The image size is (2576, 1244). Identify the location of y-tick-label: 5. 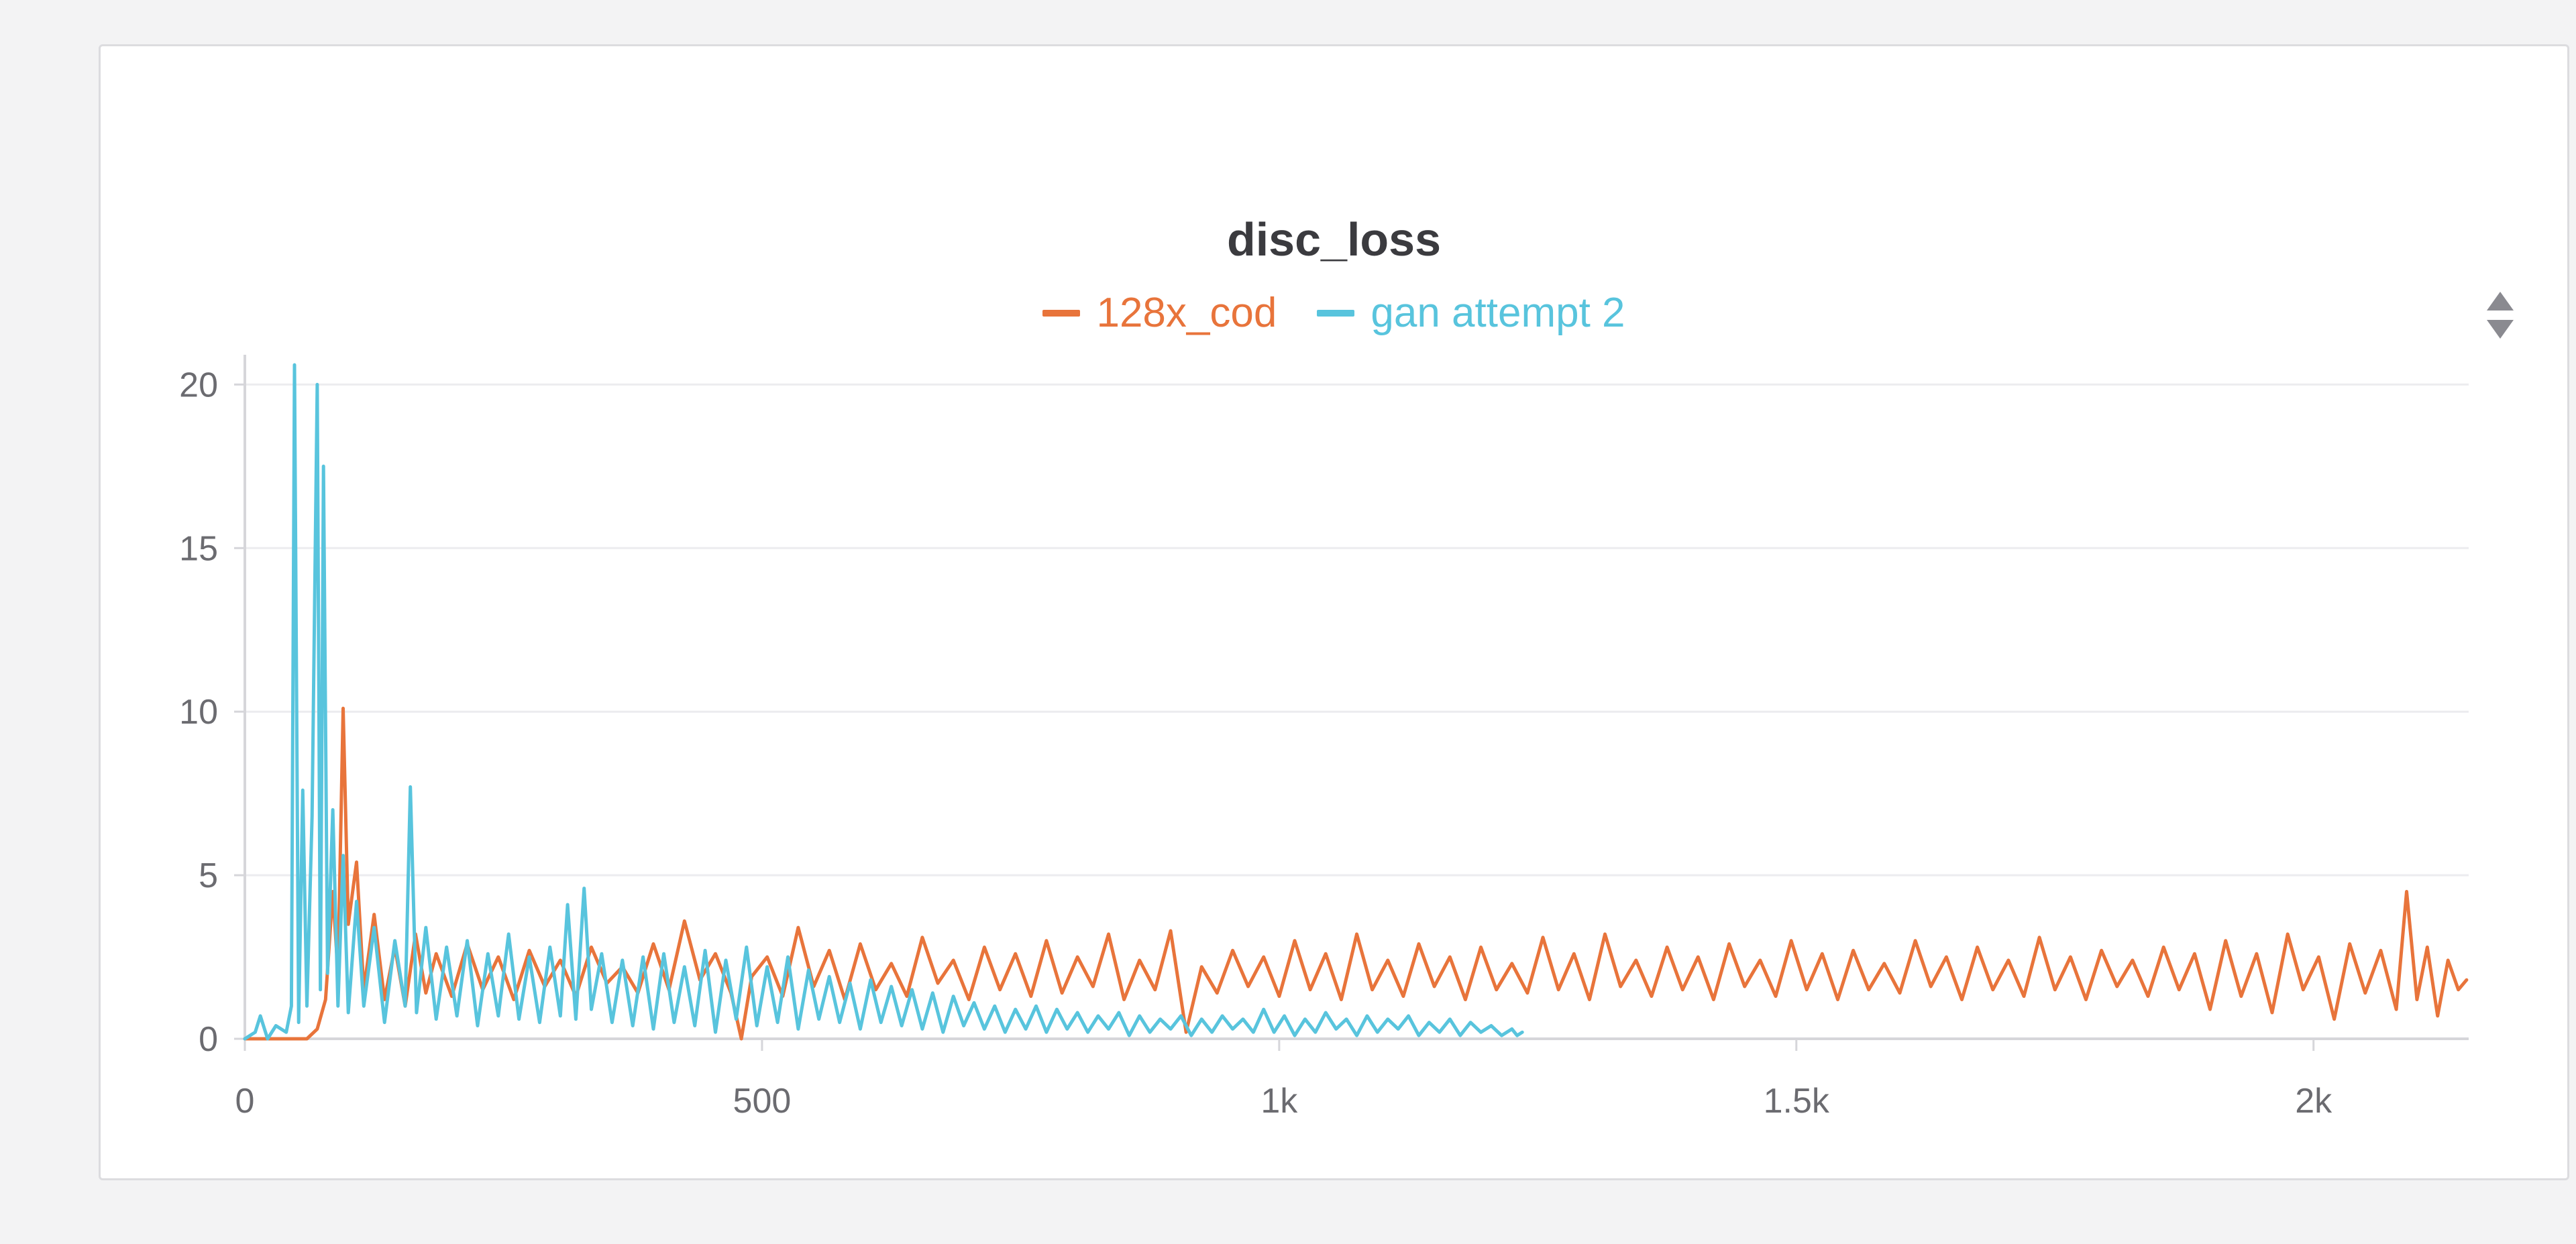
(208, 875).